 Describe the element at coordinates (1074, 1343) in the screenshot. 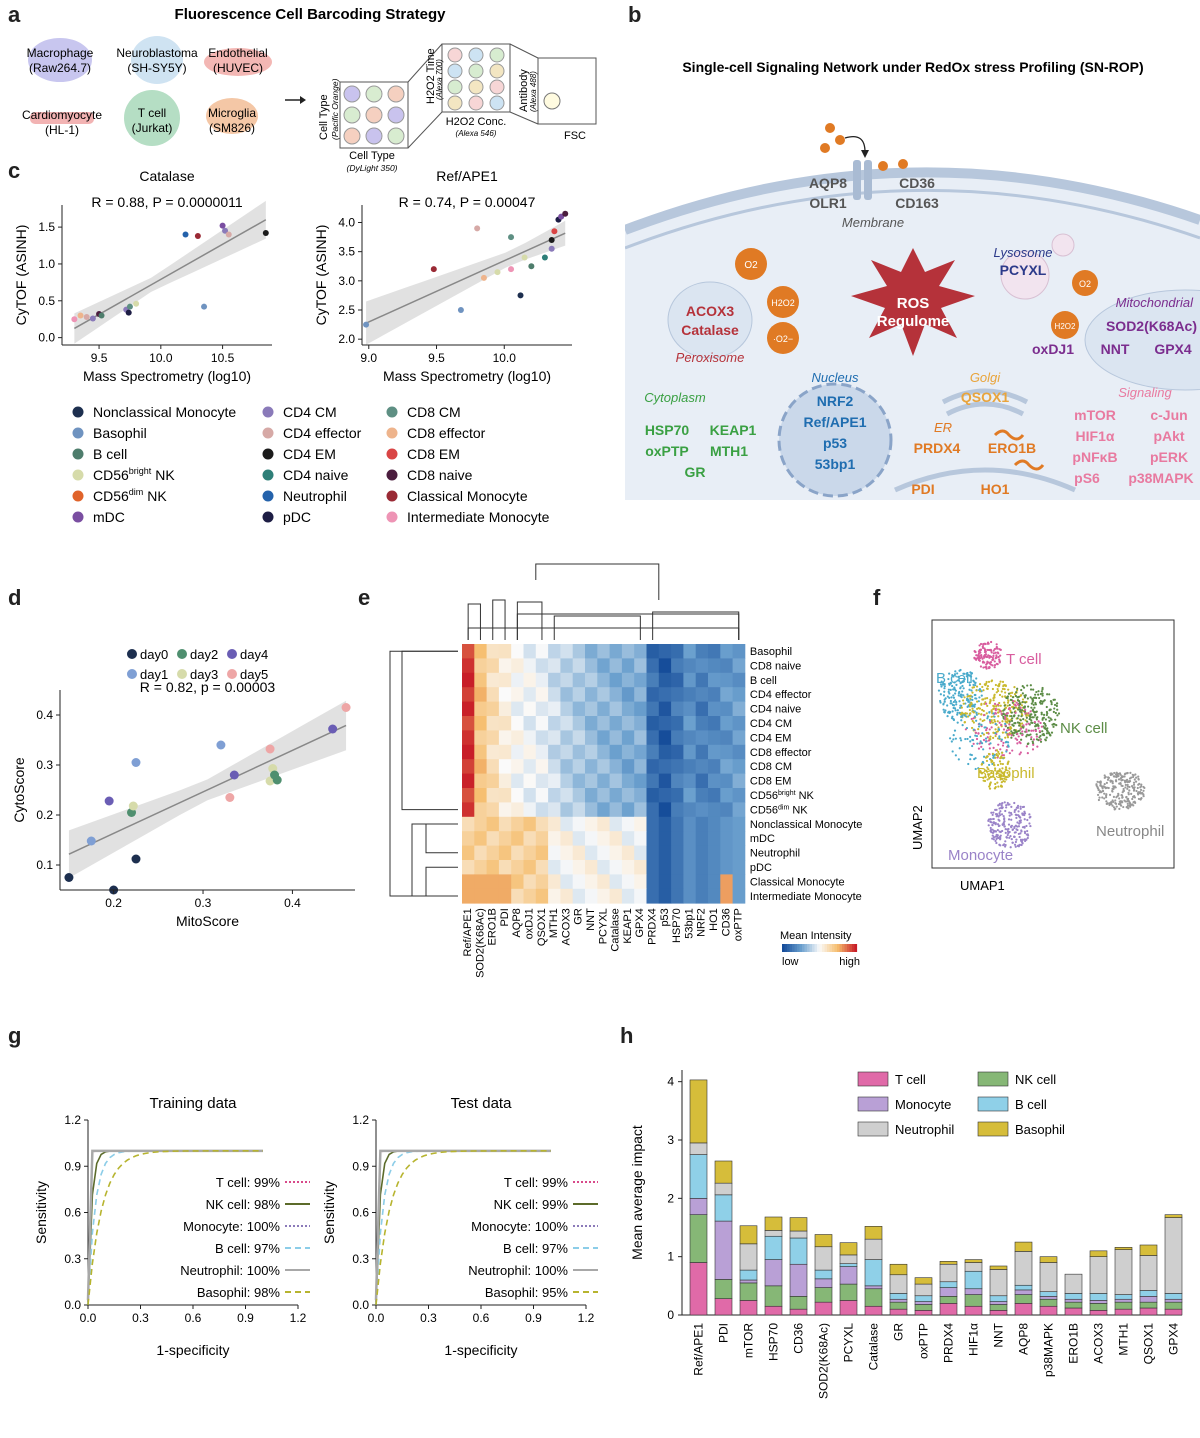

I see `x-tick-label: ERO1B` at that location.